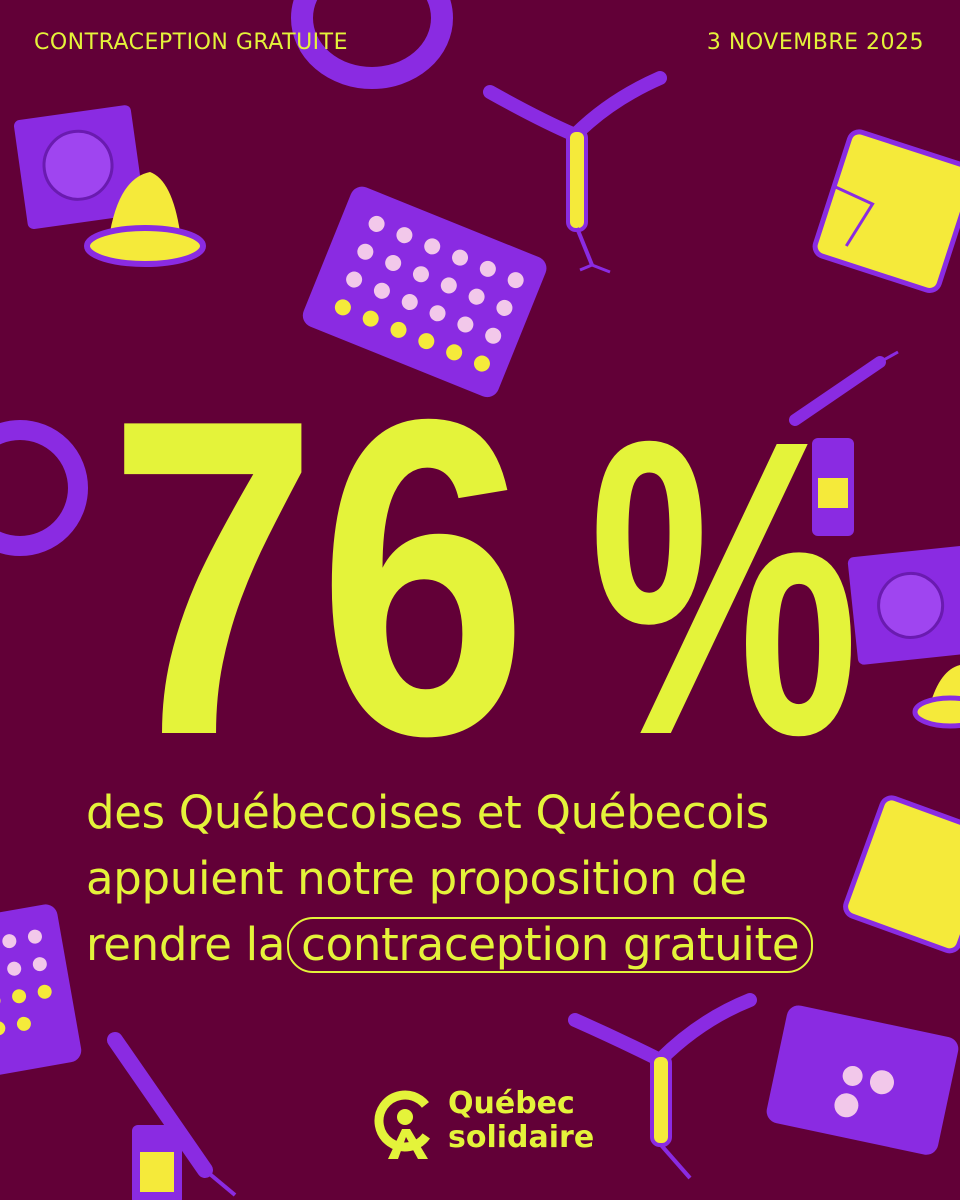  I want to click on logo-wordmark: Québec solidaire, so click(521, 1121).